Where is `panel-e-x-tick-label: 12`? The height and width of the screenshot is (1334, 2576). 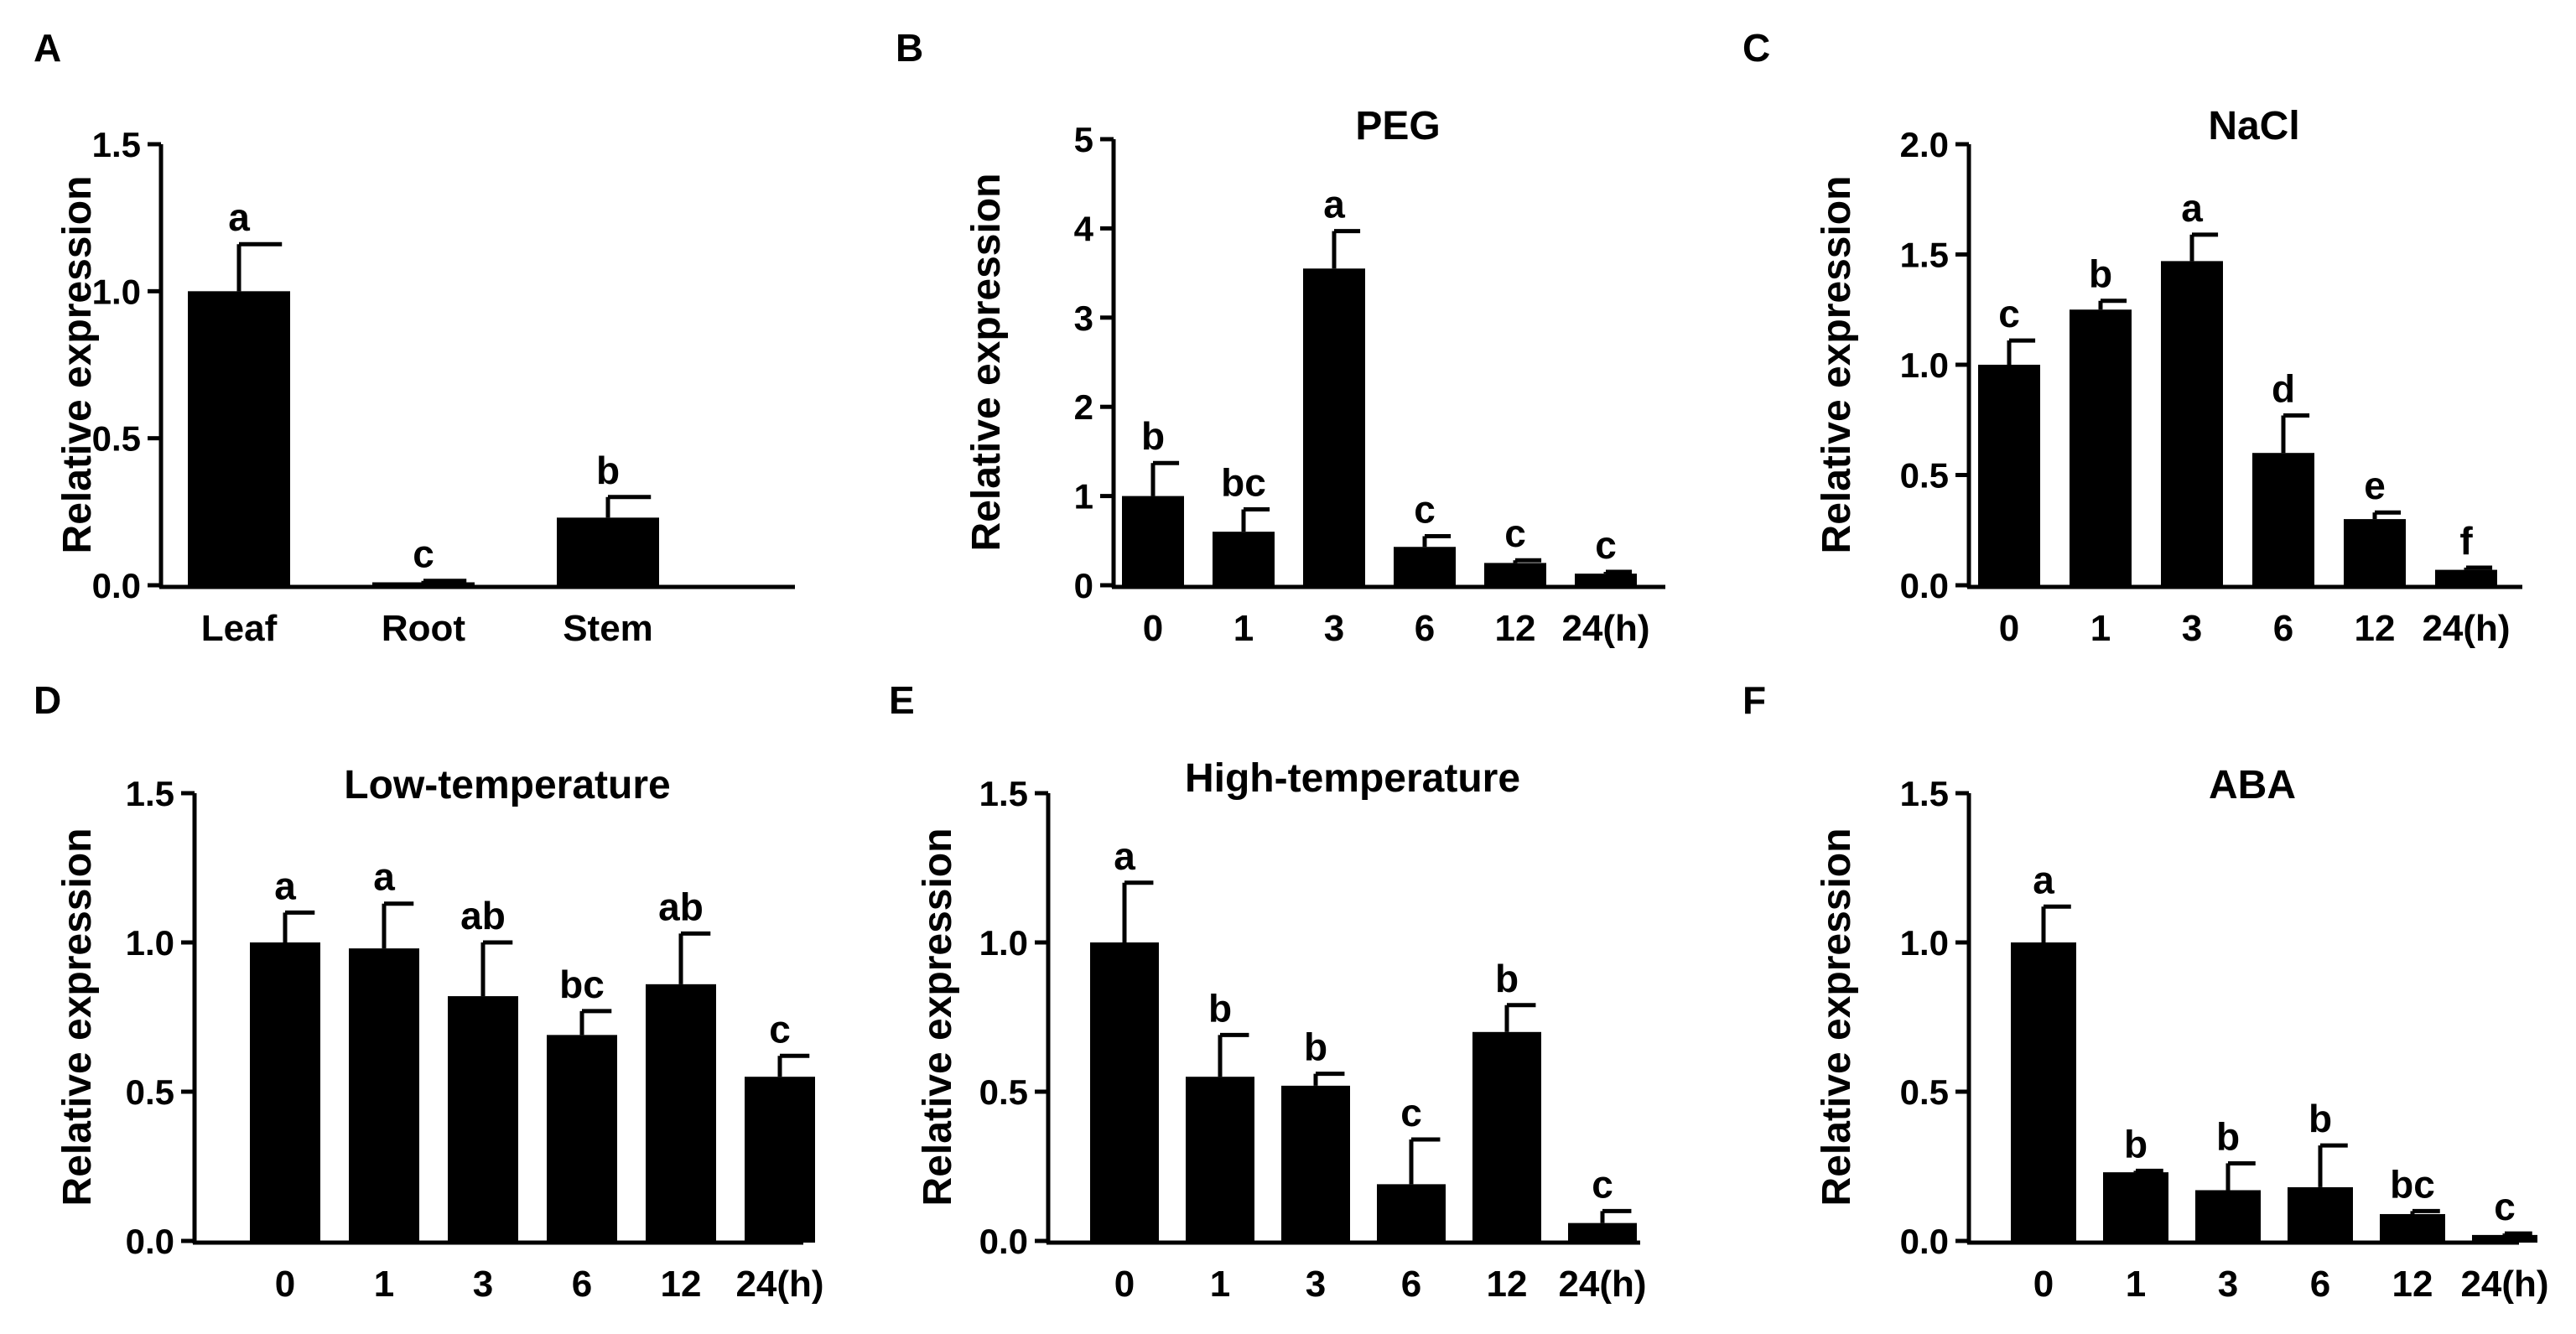
panel-e-x-tick-label: 12 is located at coordinates (1507, 1285).